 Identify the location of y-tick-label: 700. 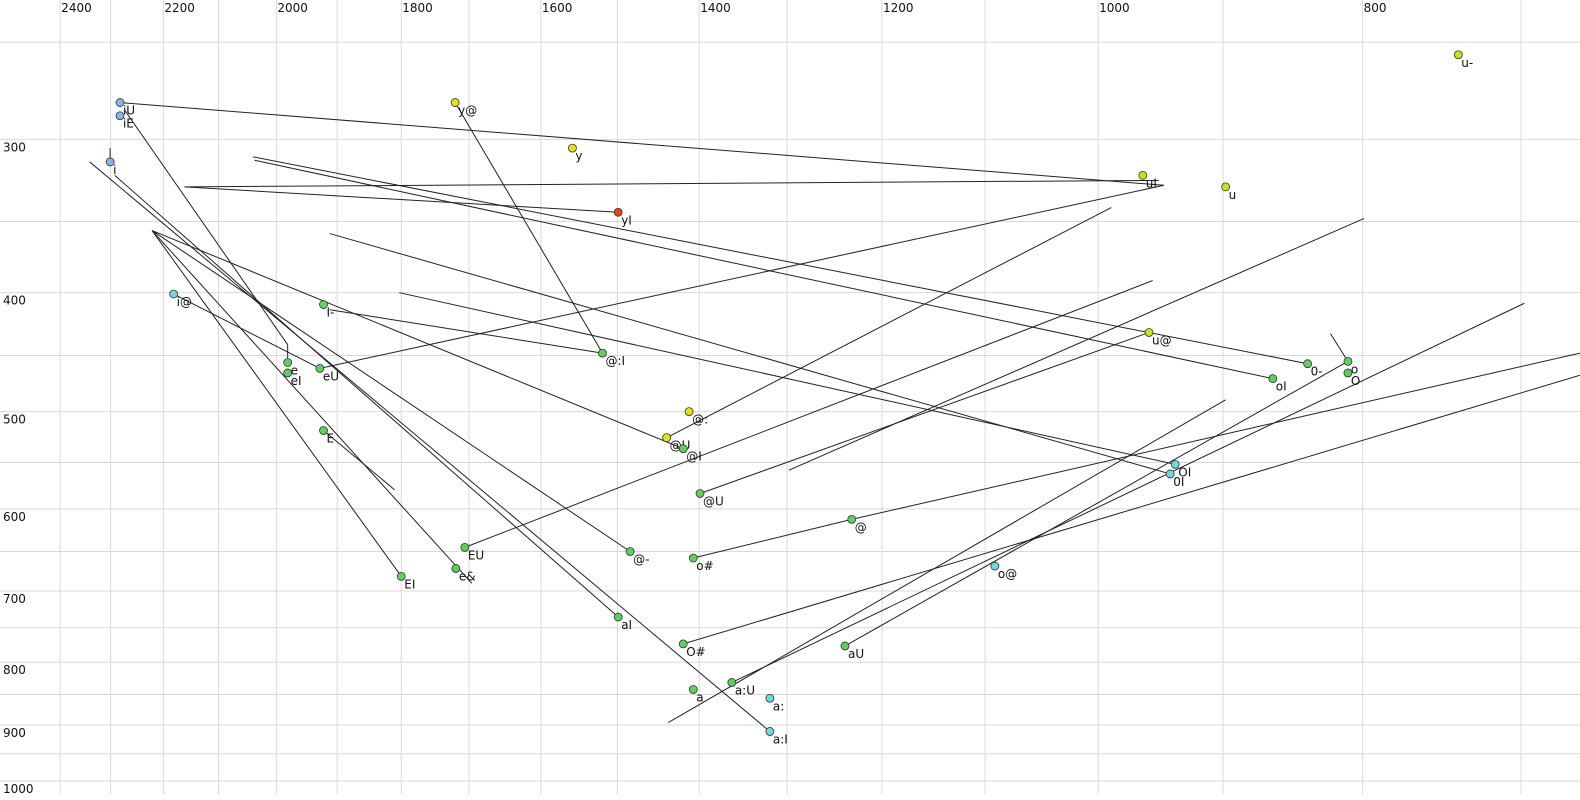
(14, 599).